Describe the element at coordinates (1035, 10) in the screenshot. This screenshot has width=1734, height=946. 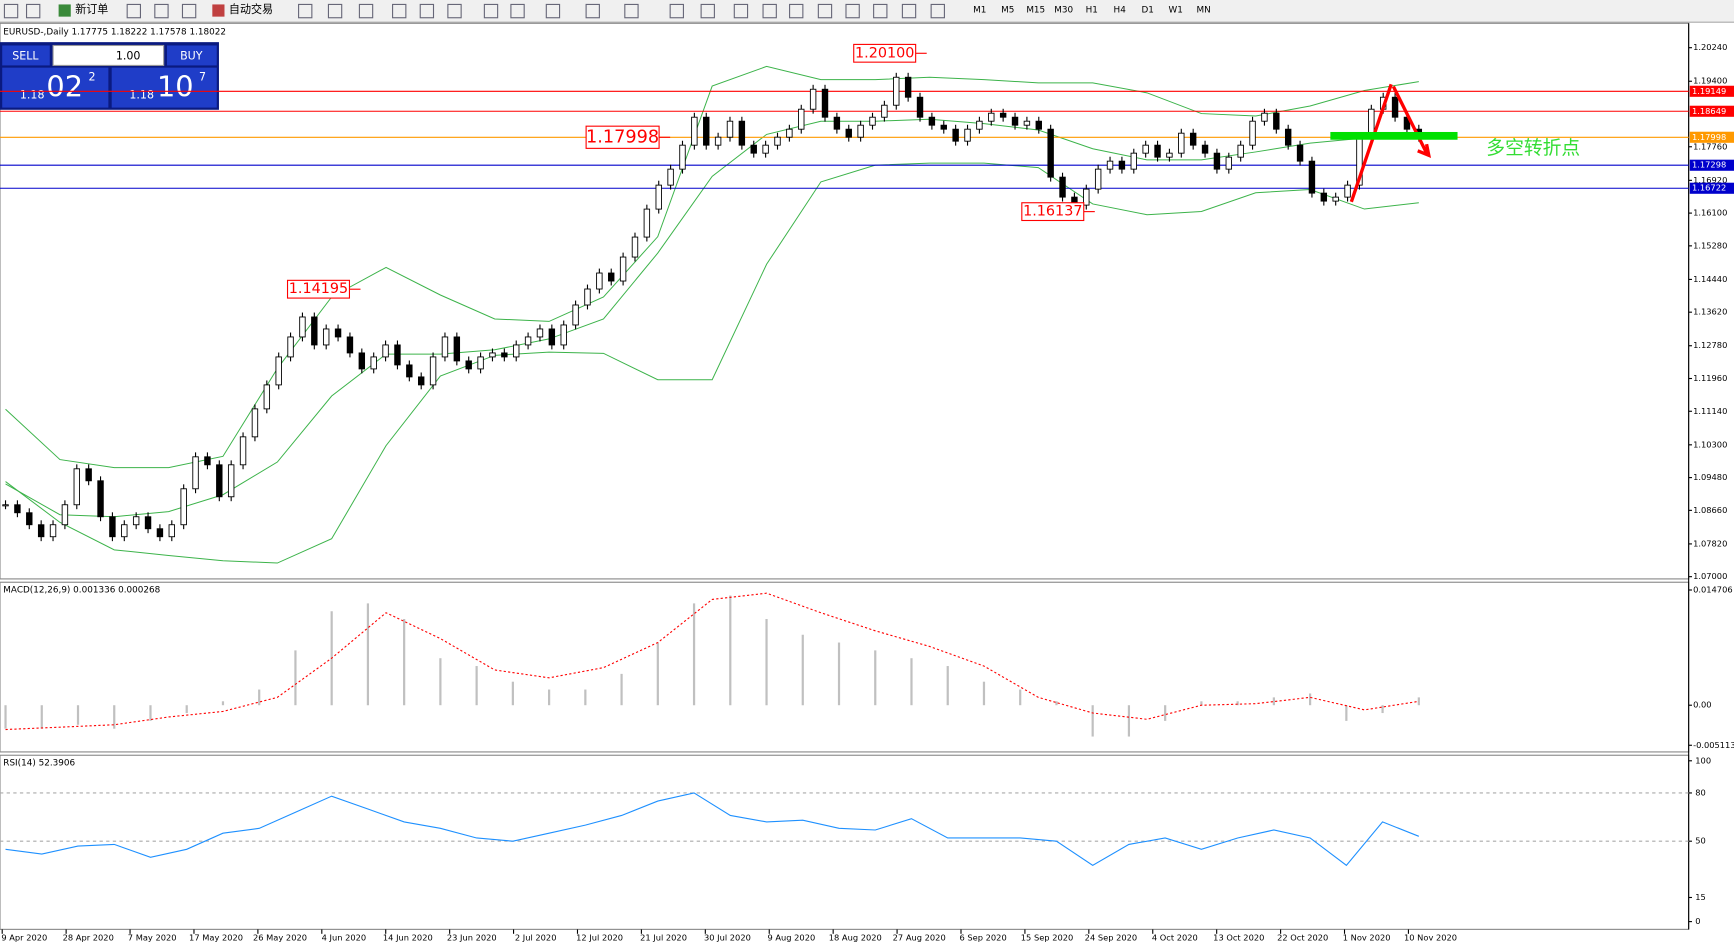
I see `timeframe-button: M15` at that location.